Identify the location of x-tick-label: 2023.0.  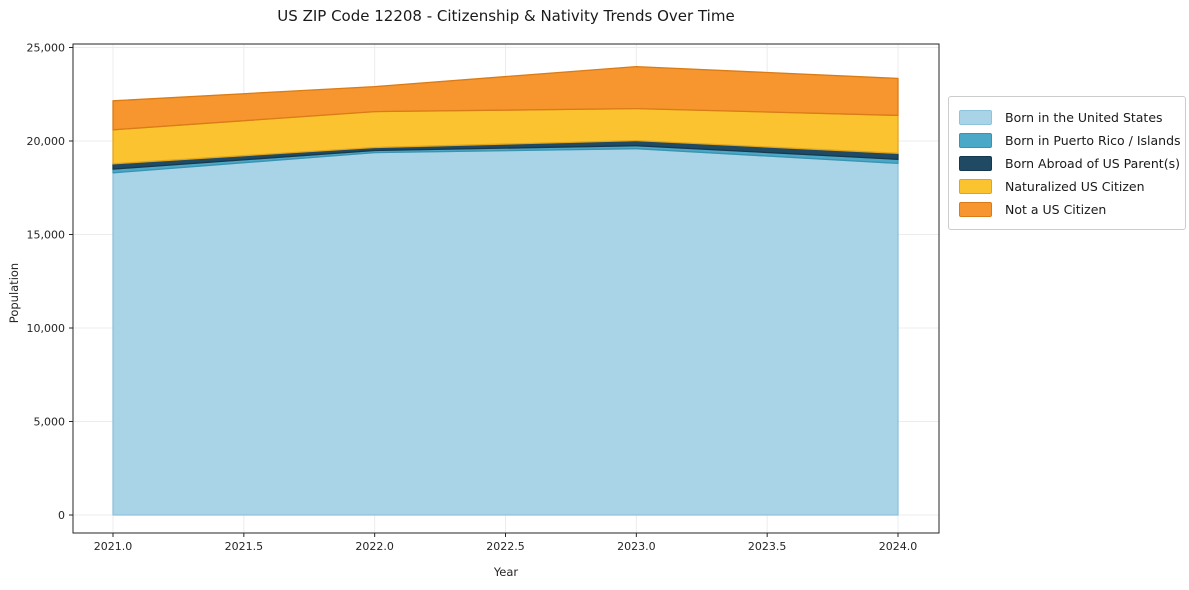
(636, 546).